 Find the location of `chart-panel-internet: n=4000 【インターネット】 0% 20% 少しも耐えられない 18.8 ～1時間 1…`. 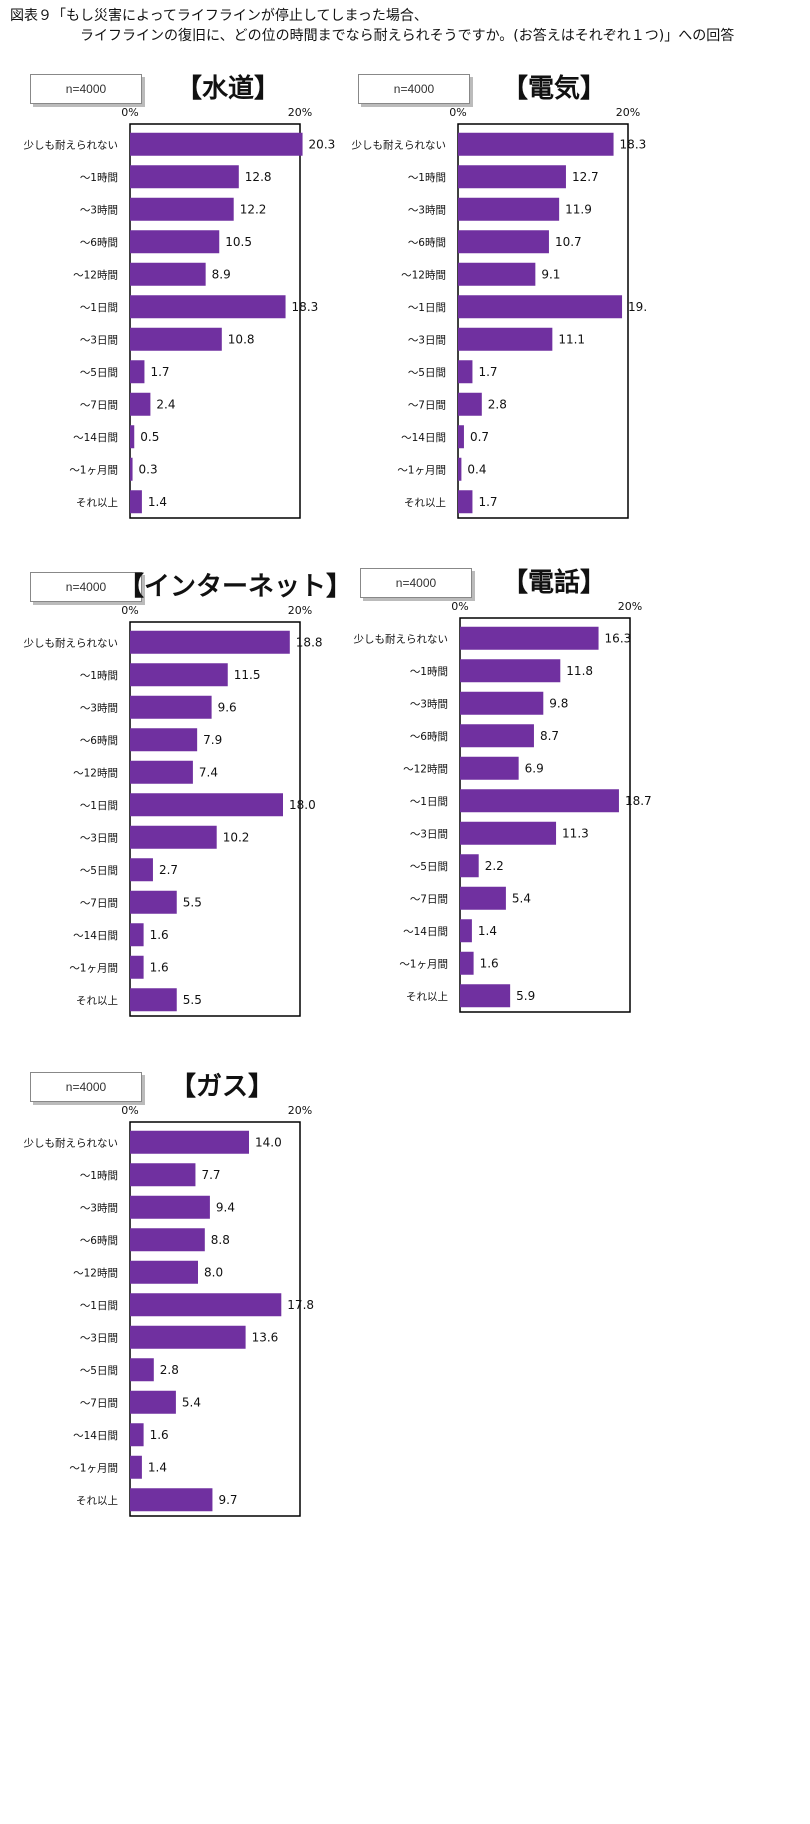

chart-panel-internet: n=4000 【インターネット】 0% 20% 少しも耐えられない 18.8 ～1時間 1… is located at coordinates (220, 832).